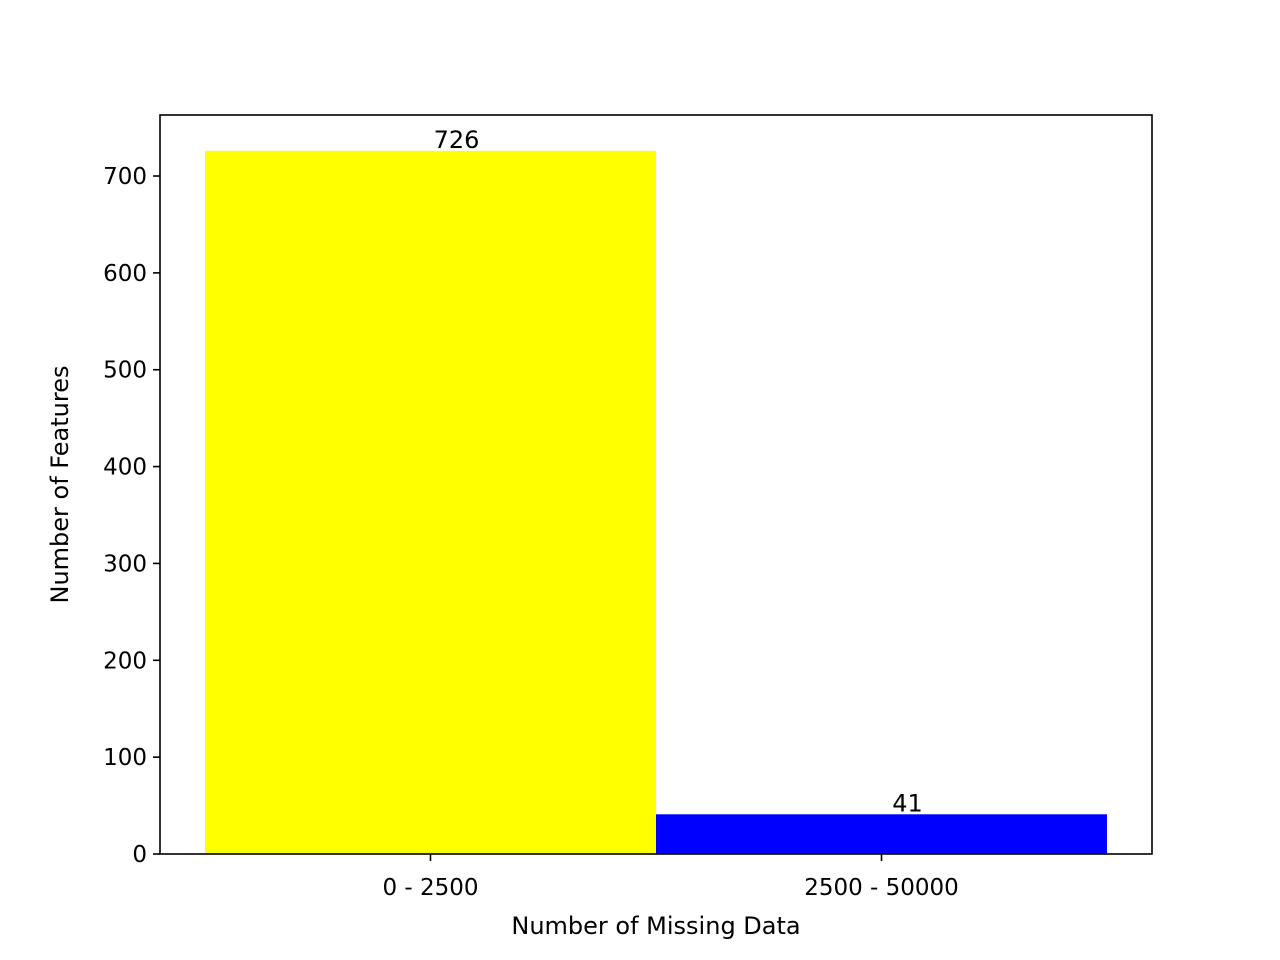 Image resolution: width=1280 pixels, height=960 pixels. Describe the element at coordinates (125, 758) in the screenshot. I see `y-tick-label: 100` at that location.